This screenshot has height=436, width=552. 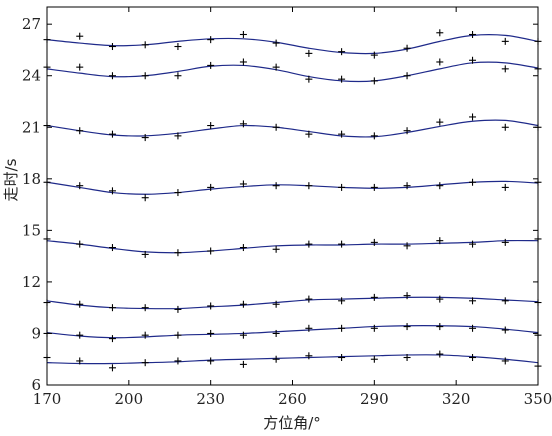 I want to click on x-tick-label: 200, so click(x=129, y=399).